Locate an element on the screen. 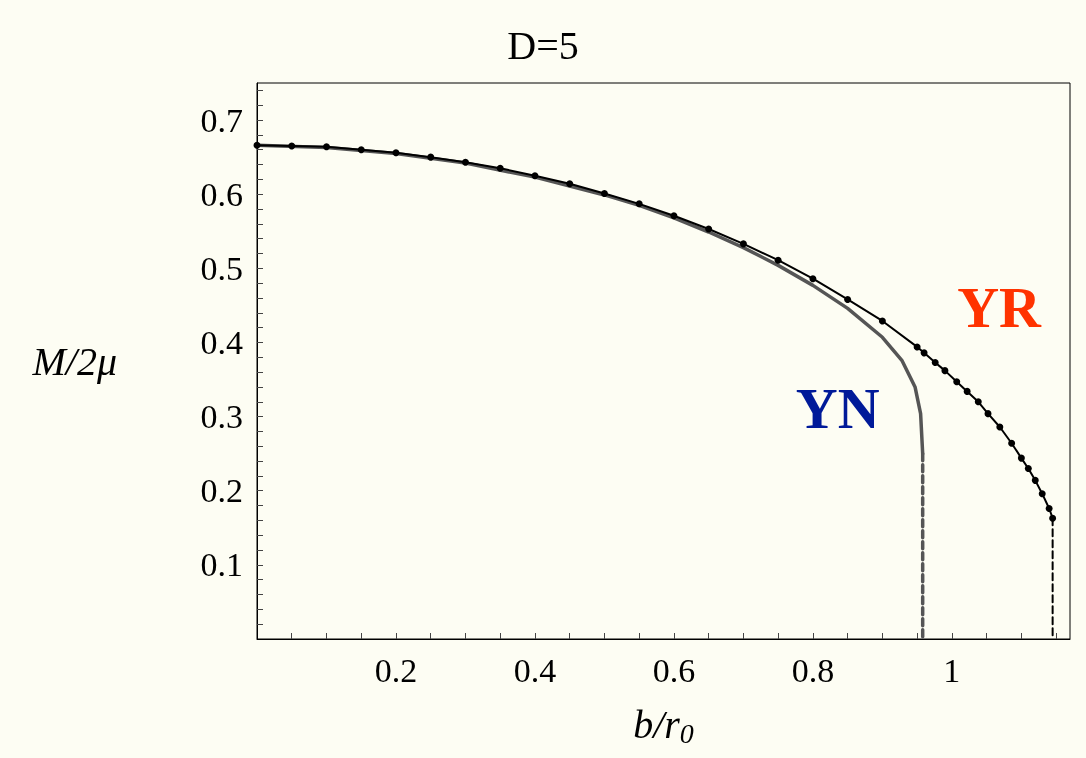  series-label: YR is located at coordinates (1000, 308).